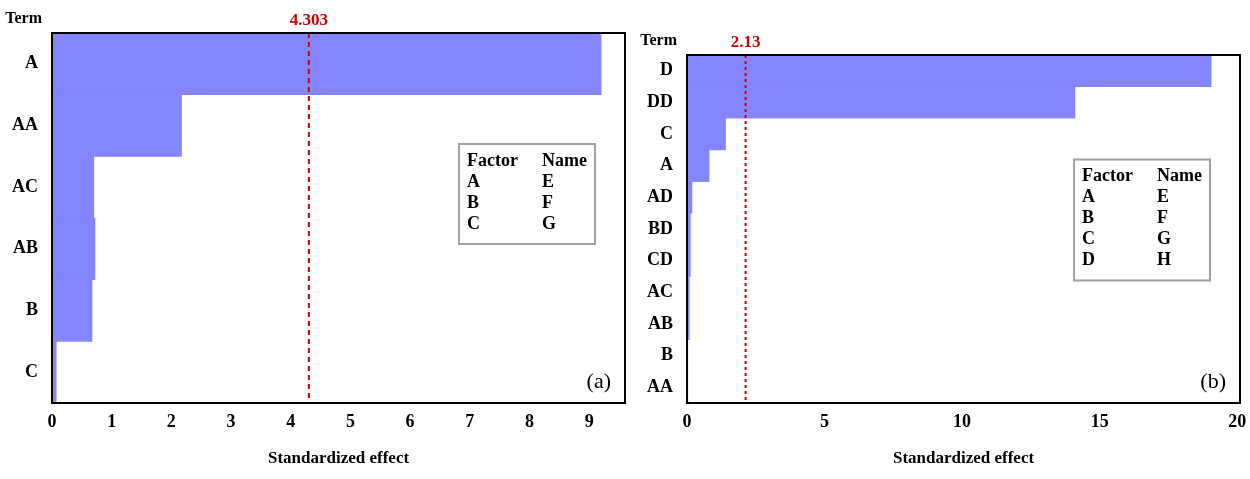 This screenshot has height=479, width=1250. Describe the element at coordinates (308, 19) in the screenshot. I see `ref-line-label: 4.303` at that location.